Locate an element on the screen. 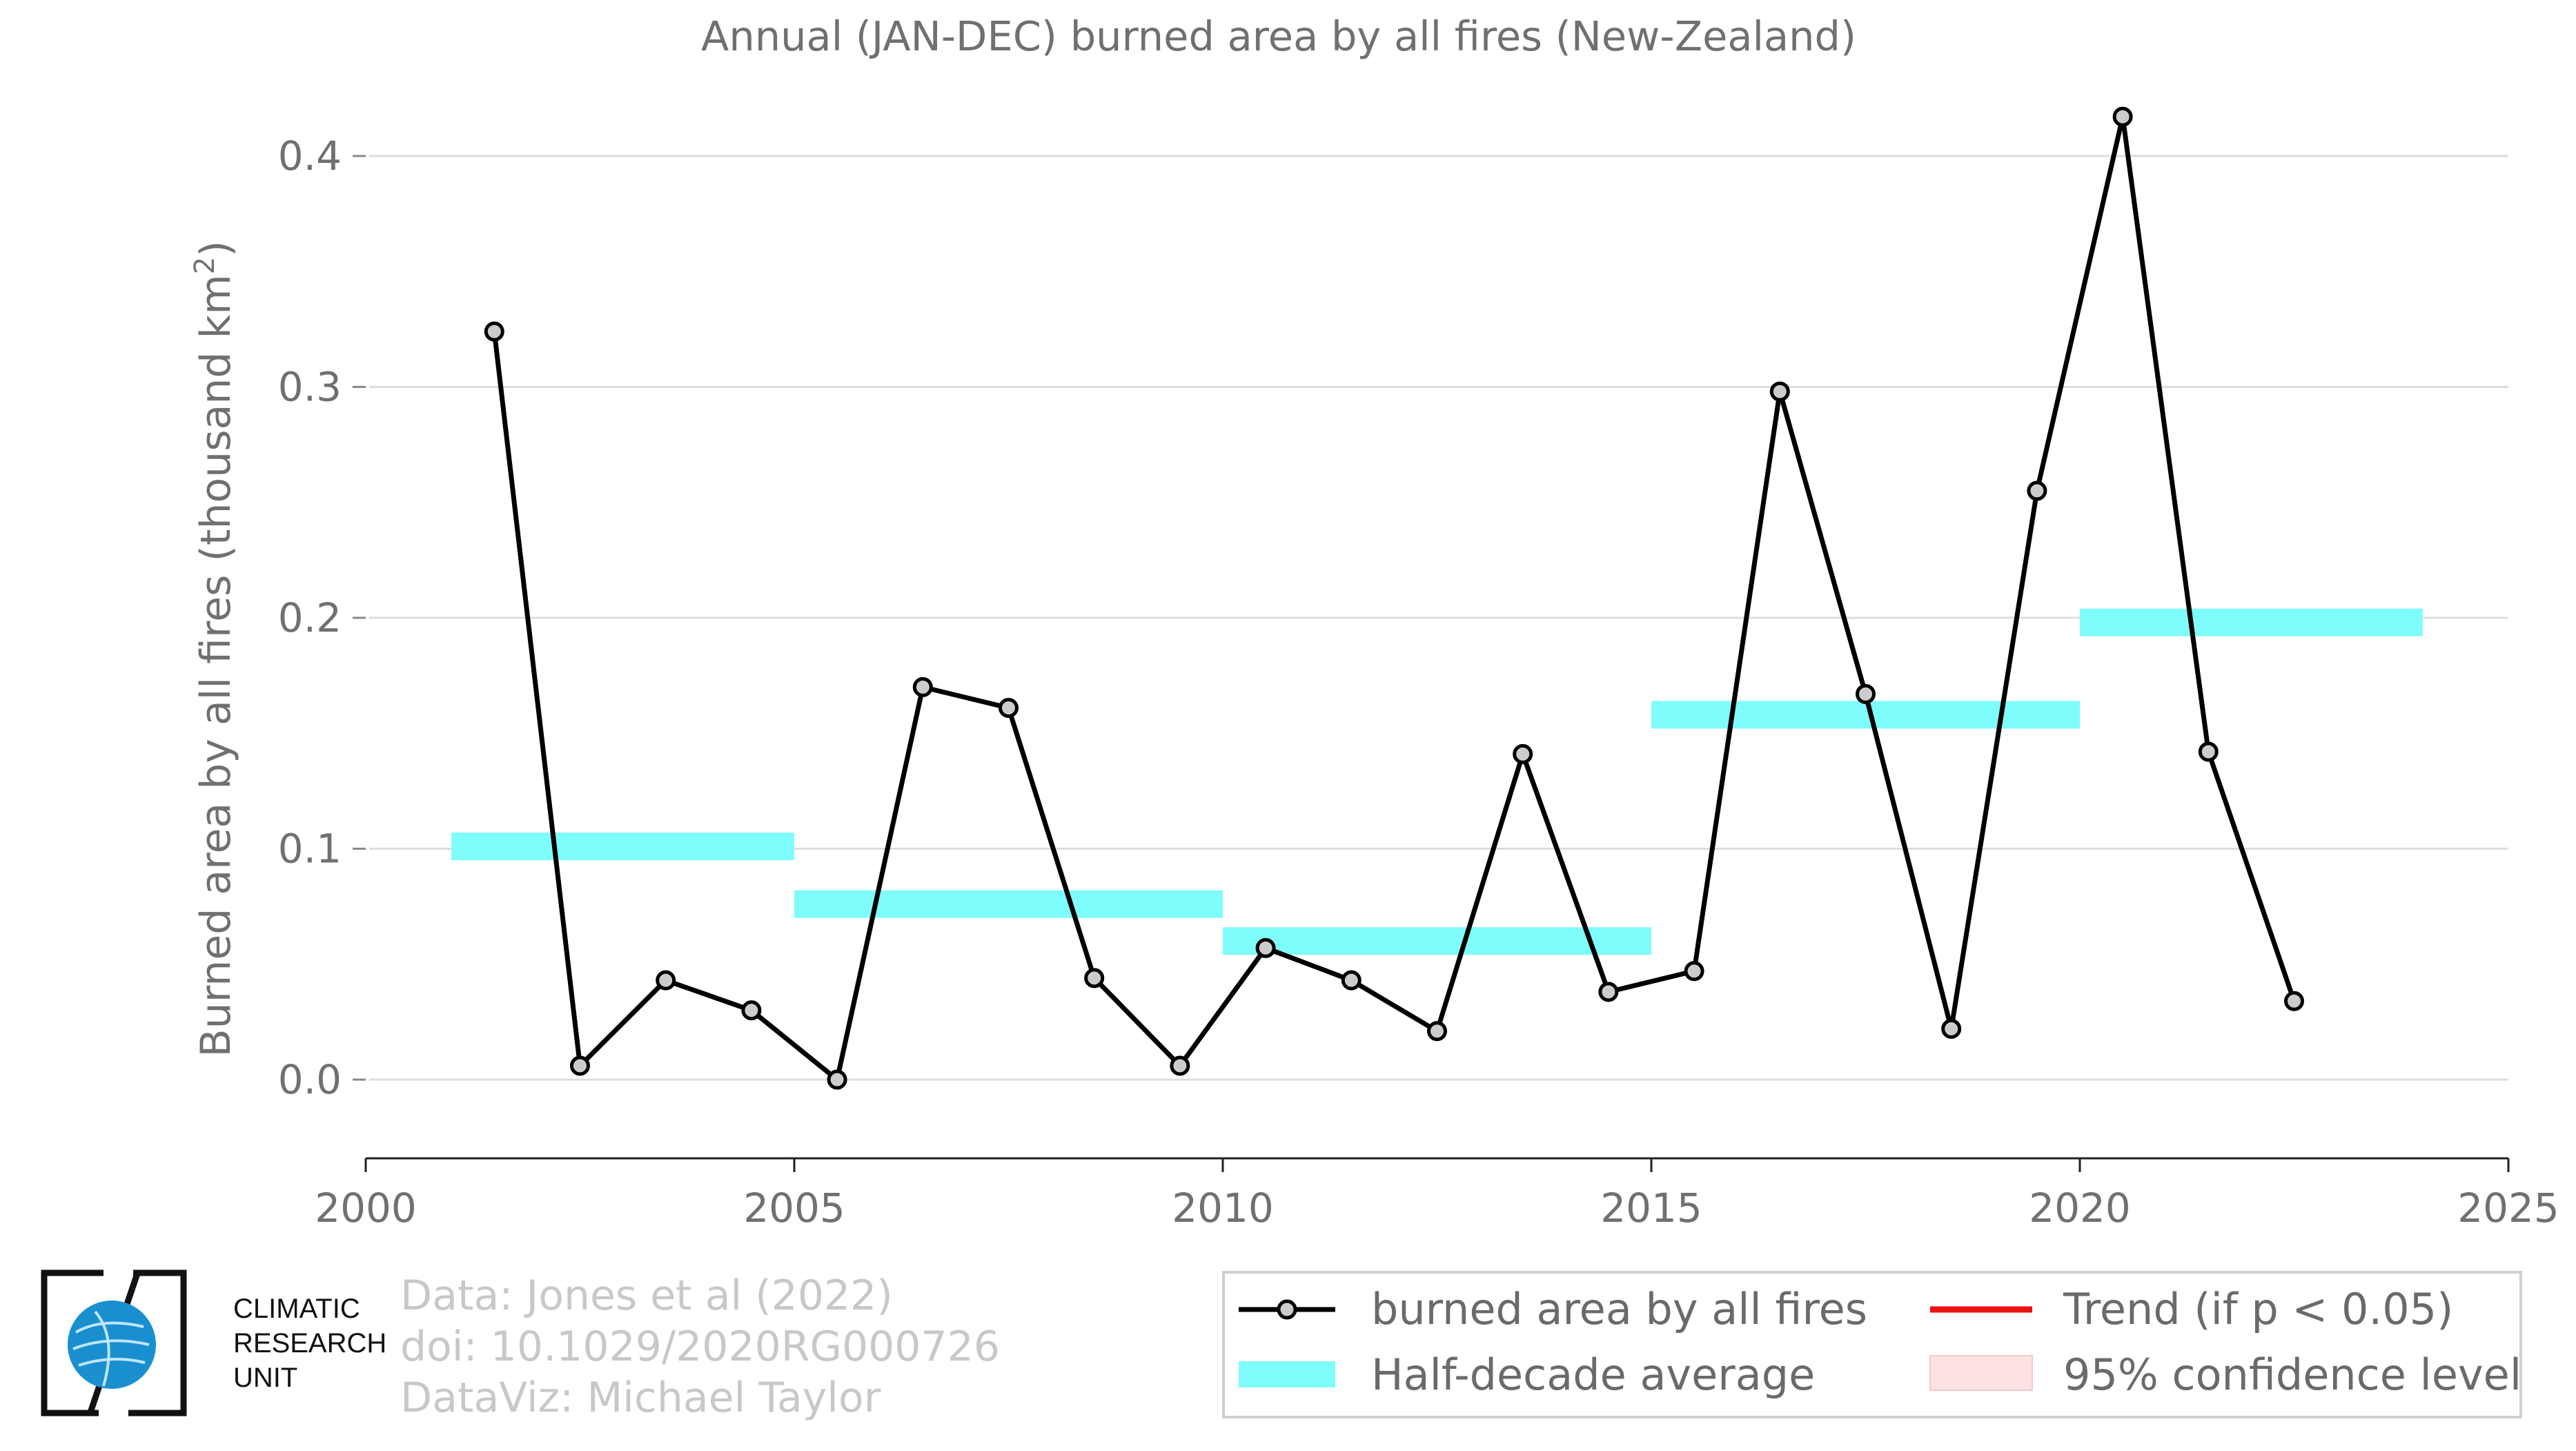 The image size is (2576, 1451). x-tick-label: 2015 is located at coordinates (1651, 1208).